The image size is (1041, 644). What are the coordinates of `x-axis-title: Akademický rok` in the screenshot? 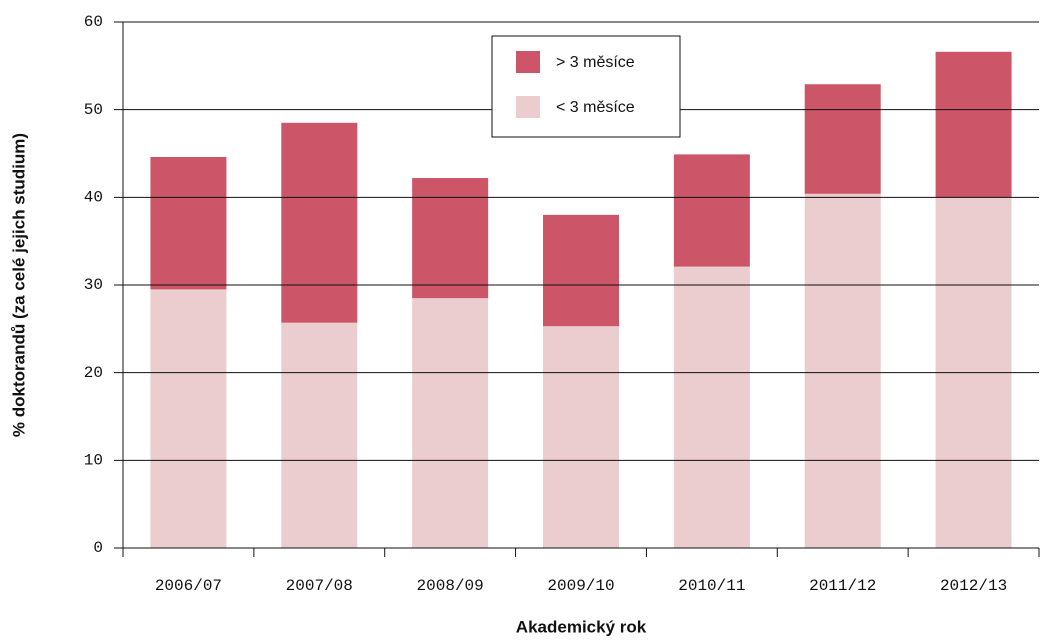 It's located at (581, 626).